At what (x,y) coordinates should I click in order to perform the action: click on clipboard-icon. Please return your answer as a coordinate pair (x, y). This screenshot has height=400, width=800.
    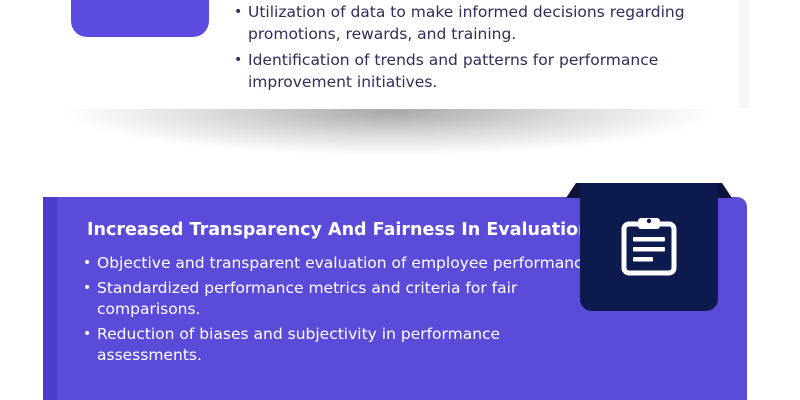
    Looking at the image, I should click on (649, 247).